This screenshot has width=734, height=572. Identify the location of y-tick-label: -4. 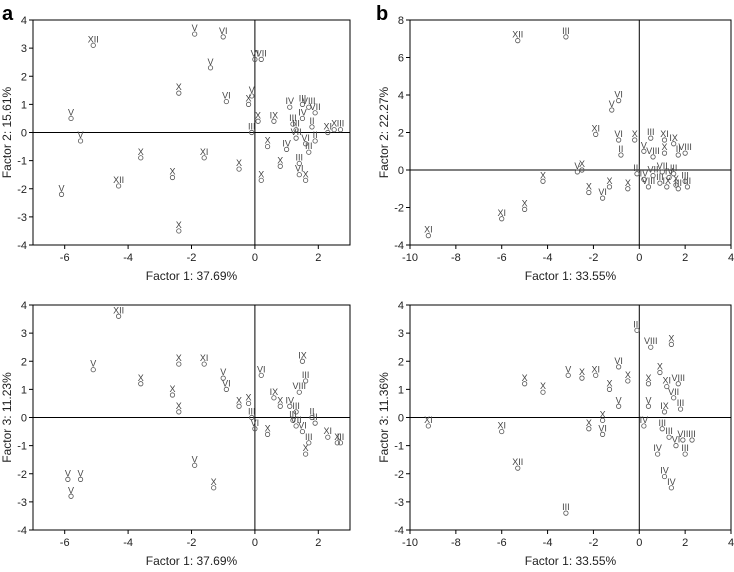
(22, 246).